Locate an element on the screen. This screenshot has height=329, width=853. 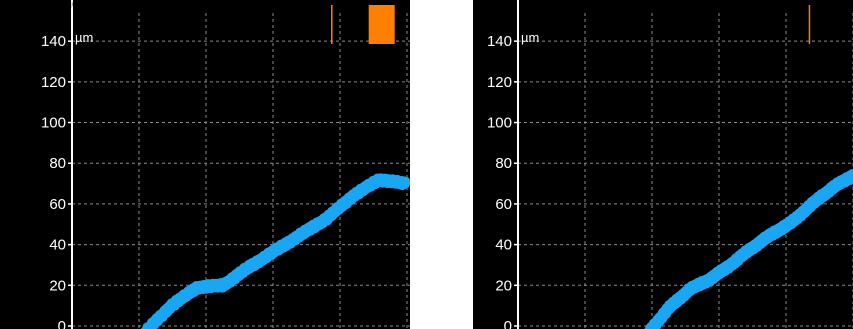
marker-block is located at coordinates (381, 24).